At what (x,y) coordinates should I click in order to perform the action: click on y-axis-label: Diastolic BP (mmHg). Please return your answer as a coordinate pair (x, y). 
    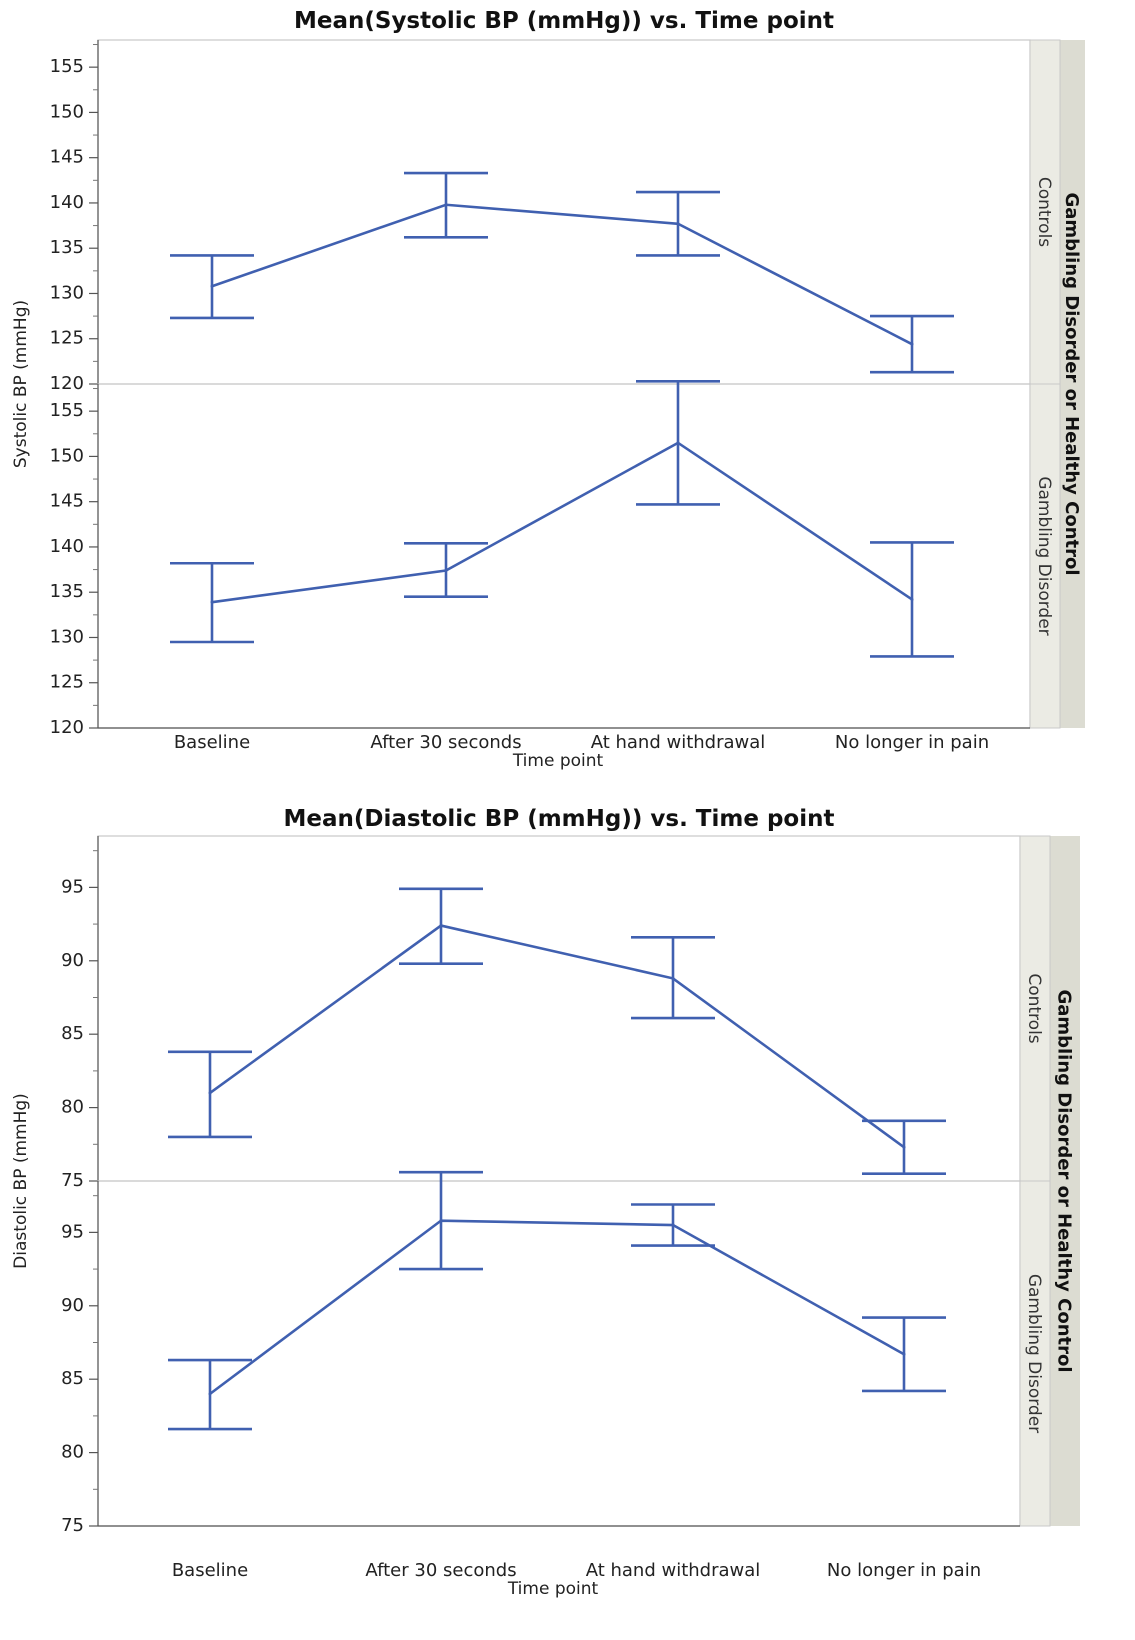
    Looking at the image, I should click on (21, 1181).